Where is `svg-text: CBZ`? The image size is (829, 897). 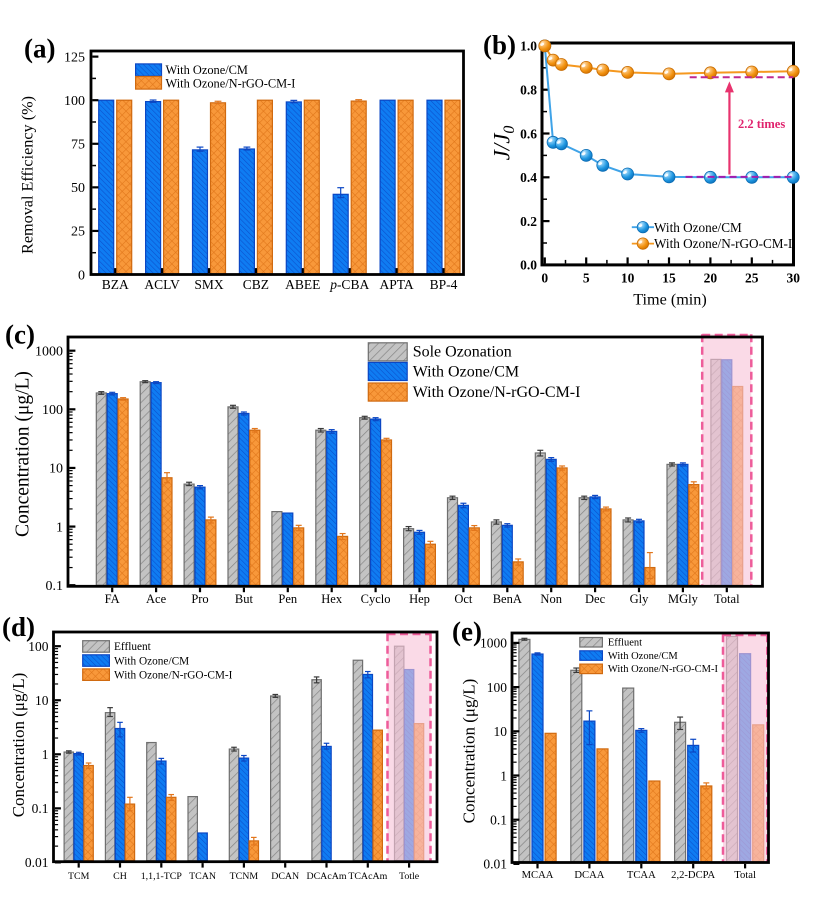 svg-text: CBZ is located at coordinates (256, 284).